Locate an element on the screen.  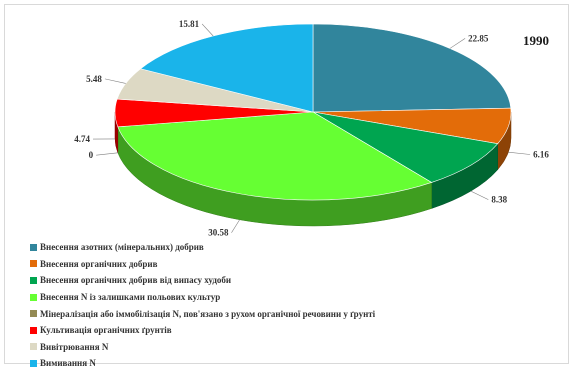
legend-item-6: Вивітрювання N is located at coordinates (240, 347).